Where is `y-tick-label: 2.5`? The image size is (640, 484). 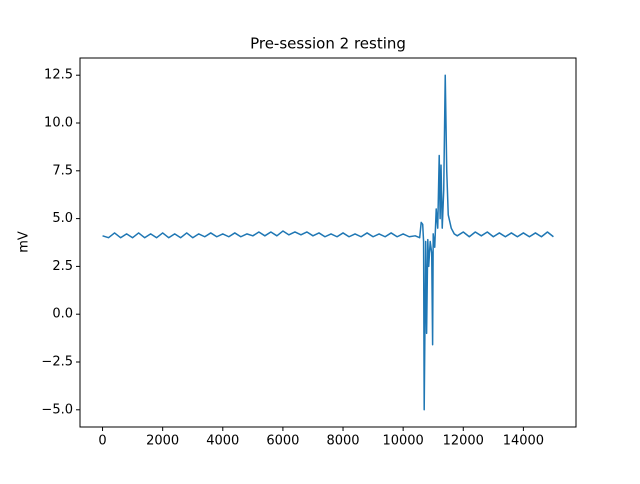 y-tick-label: 2.5 is located at coordinates (62, 266).